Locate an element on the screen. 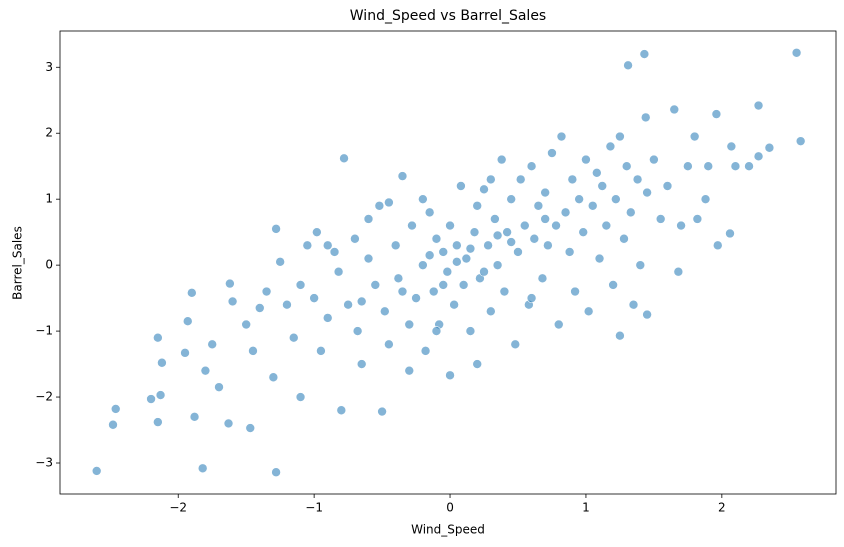  y-tick-label: 2 is located at coordinates (49, 133).